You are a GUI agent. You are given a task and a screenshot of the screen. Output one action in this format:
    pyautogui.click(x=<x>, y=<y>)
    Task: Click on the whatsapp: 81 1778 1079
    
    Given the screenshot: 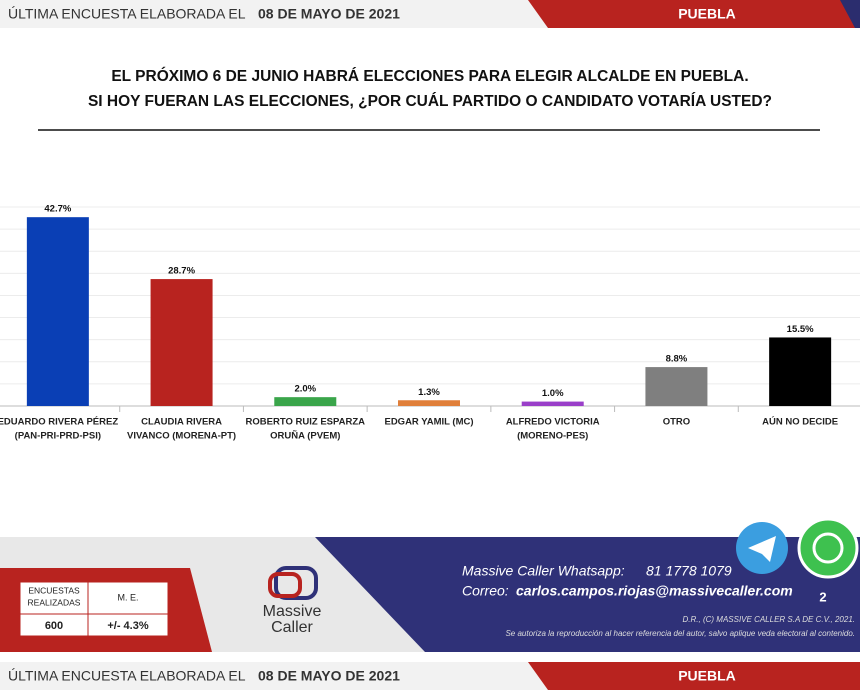 What is the action you would take?
    pyautogui.click(x=689, y=571)
    